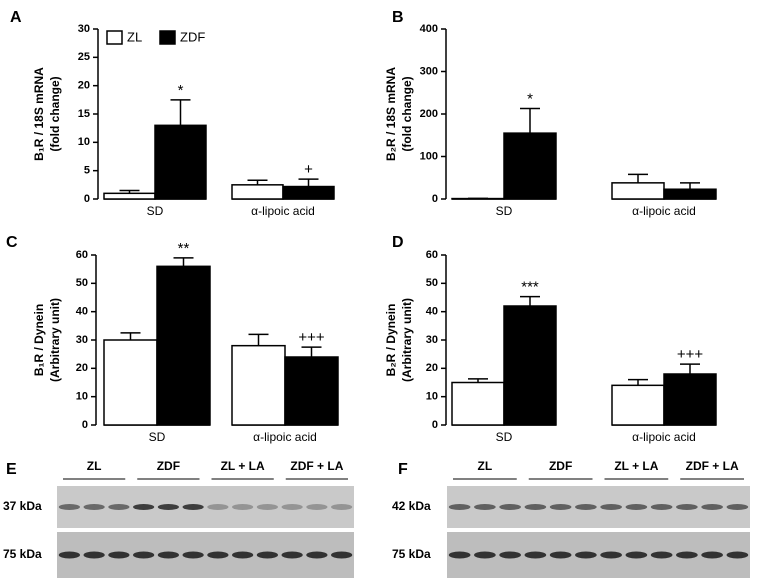 The height and width of the screenshot is (585, 758). What do you see at coordinates (16, 17) in the screenshot?
I see `panel-label: A` at bounding box center [16, 17].